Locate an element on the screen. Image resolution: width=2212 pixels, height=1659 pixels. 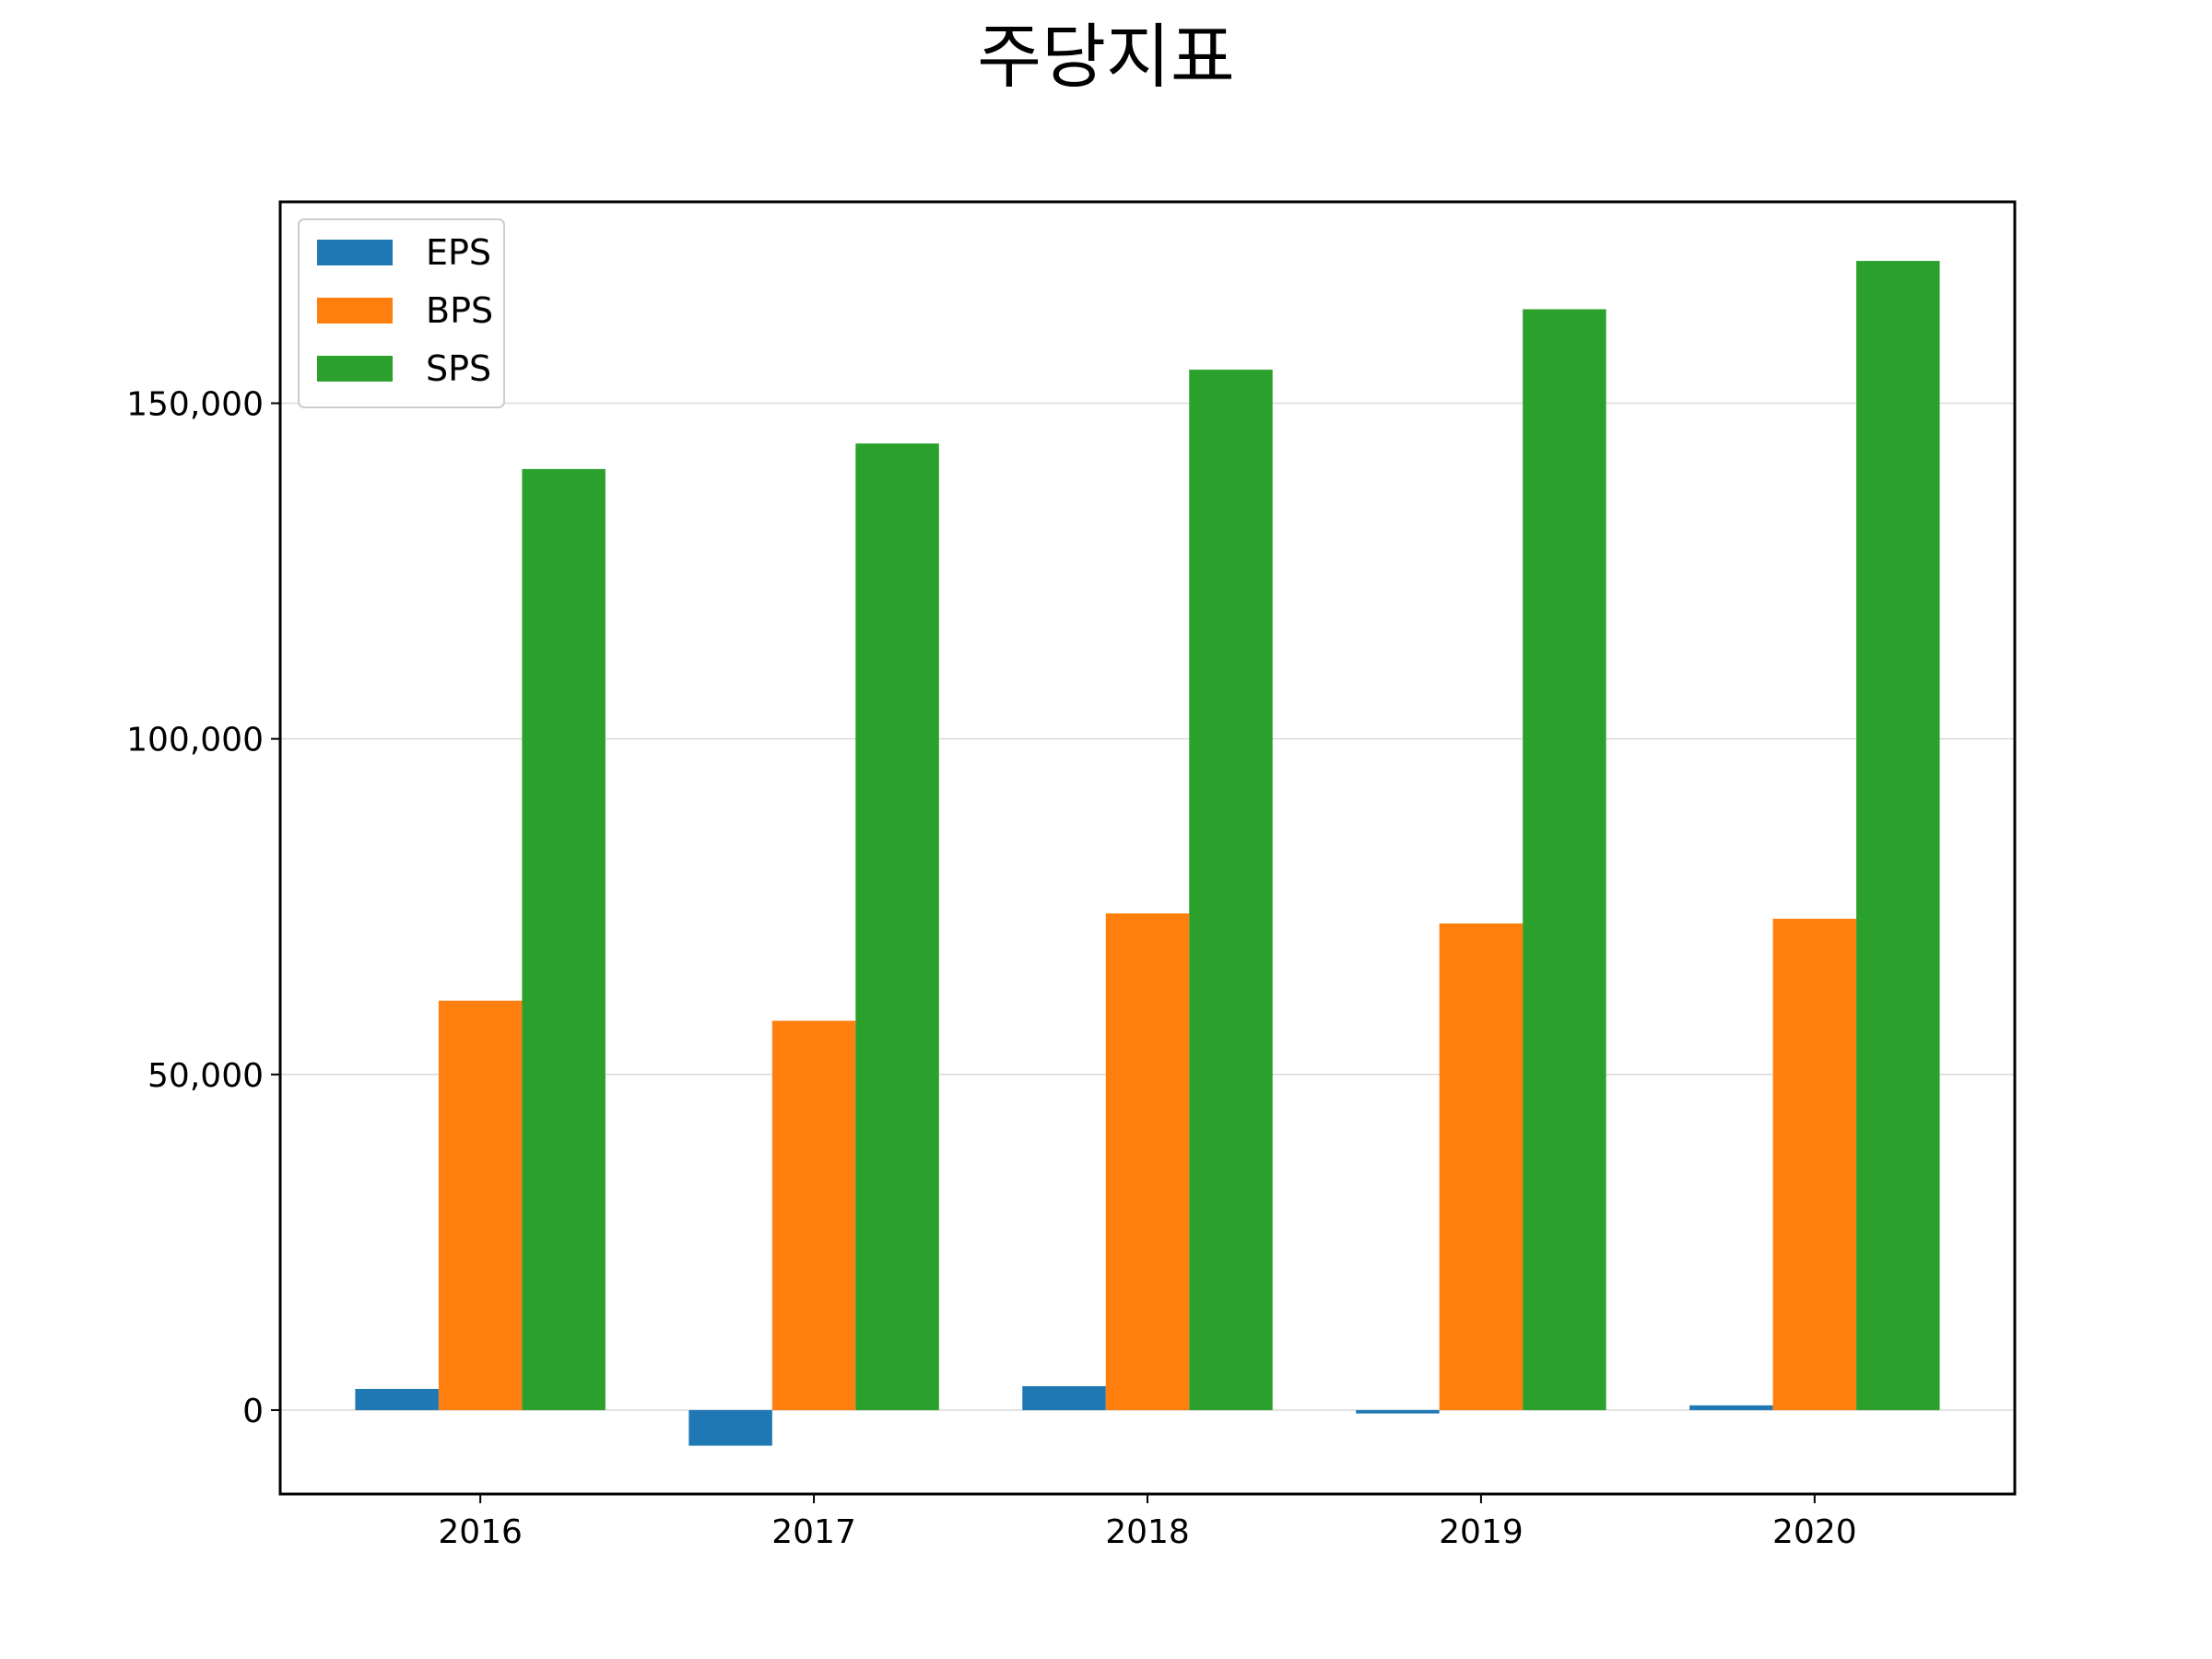
bar-eps-2016 is located at coordinates (397, 1399).